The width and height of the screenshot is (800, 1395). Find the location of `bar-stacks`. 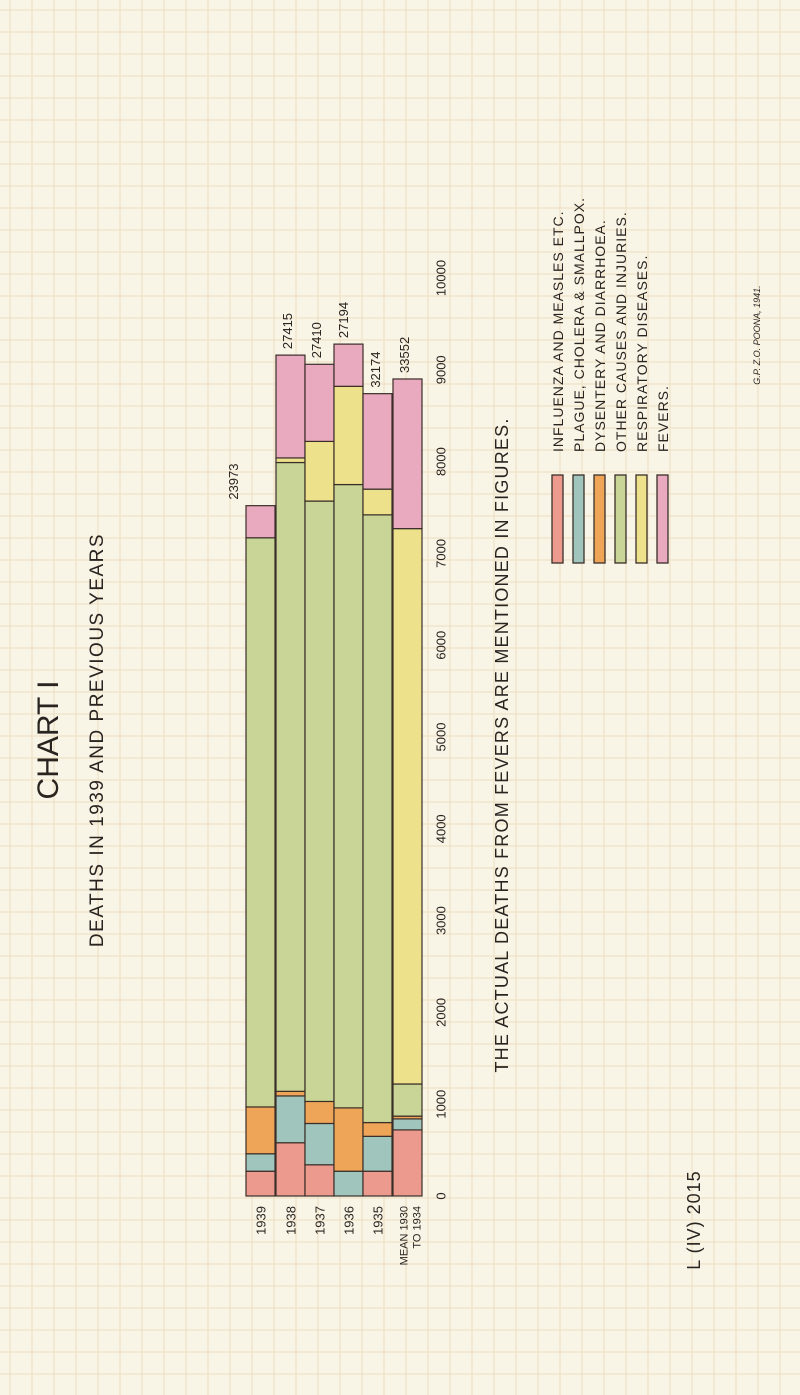

bar-stacks is located at coordinates (334, 770).